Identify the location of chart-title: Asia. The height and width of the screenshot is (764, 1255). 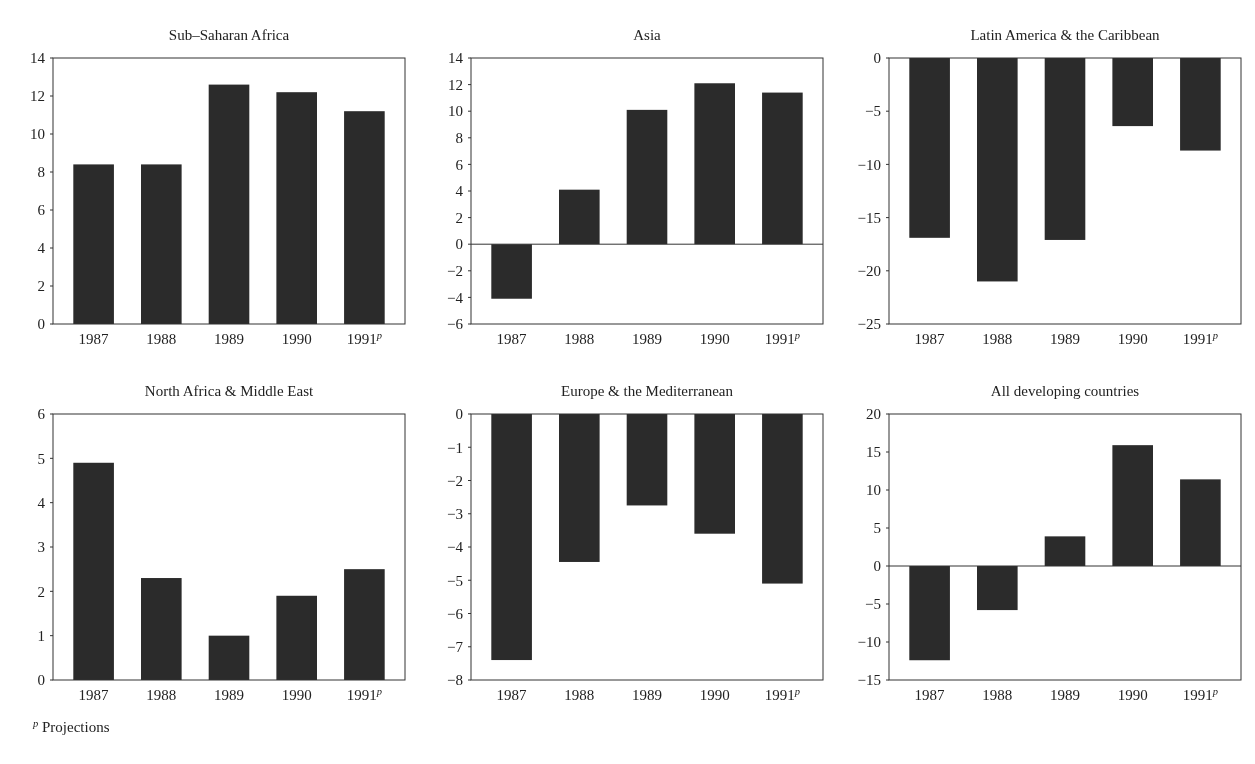
(647, 35).